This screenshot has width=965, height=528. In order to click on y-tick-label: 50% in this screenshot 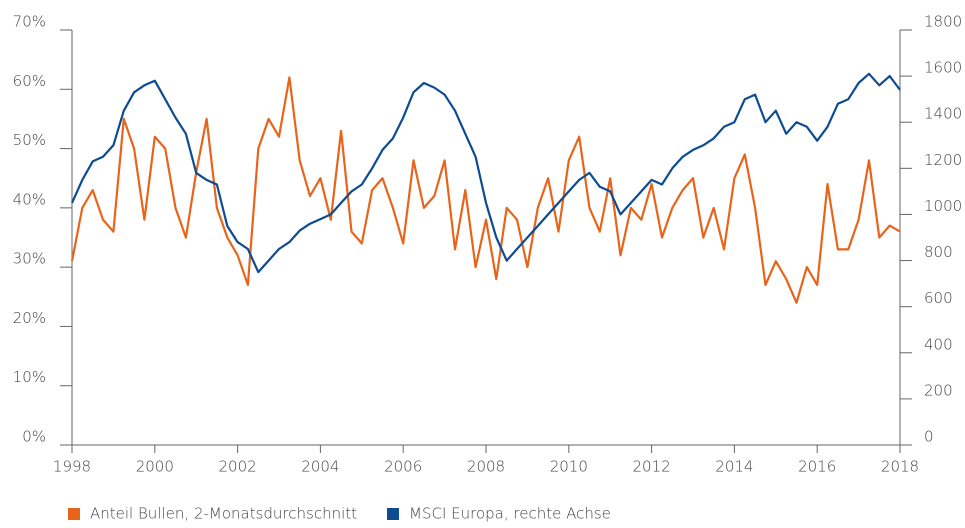, I will do `click(29, 140)`.